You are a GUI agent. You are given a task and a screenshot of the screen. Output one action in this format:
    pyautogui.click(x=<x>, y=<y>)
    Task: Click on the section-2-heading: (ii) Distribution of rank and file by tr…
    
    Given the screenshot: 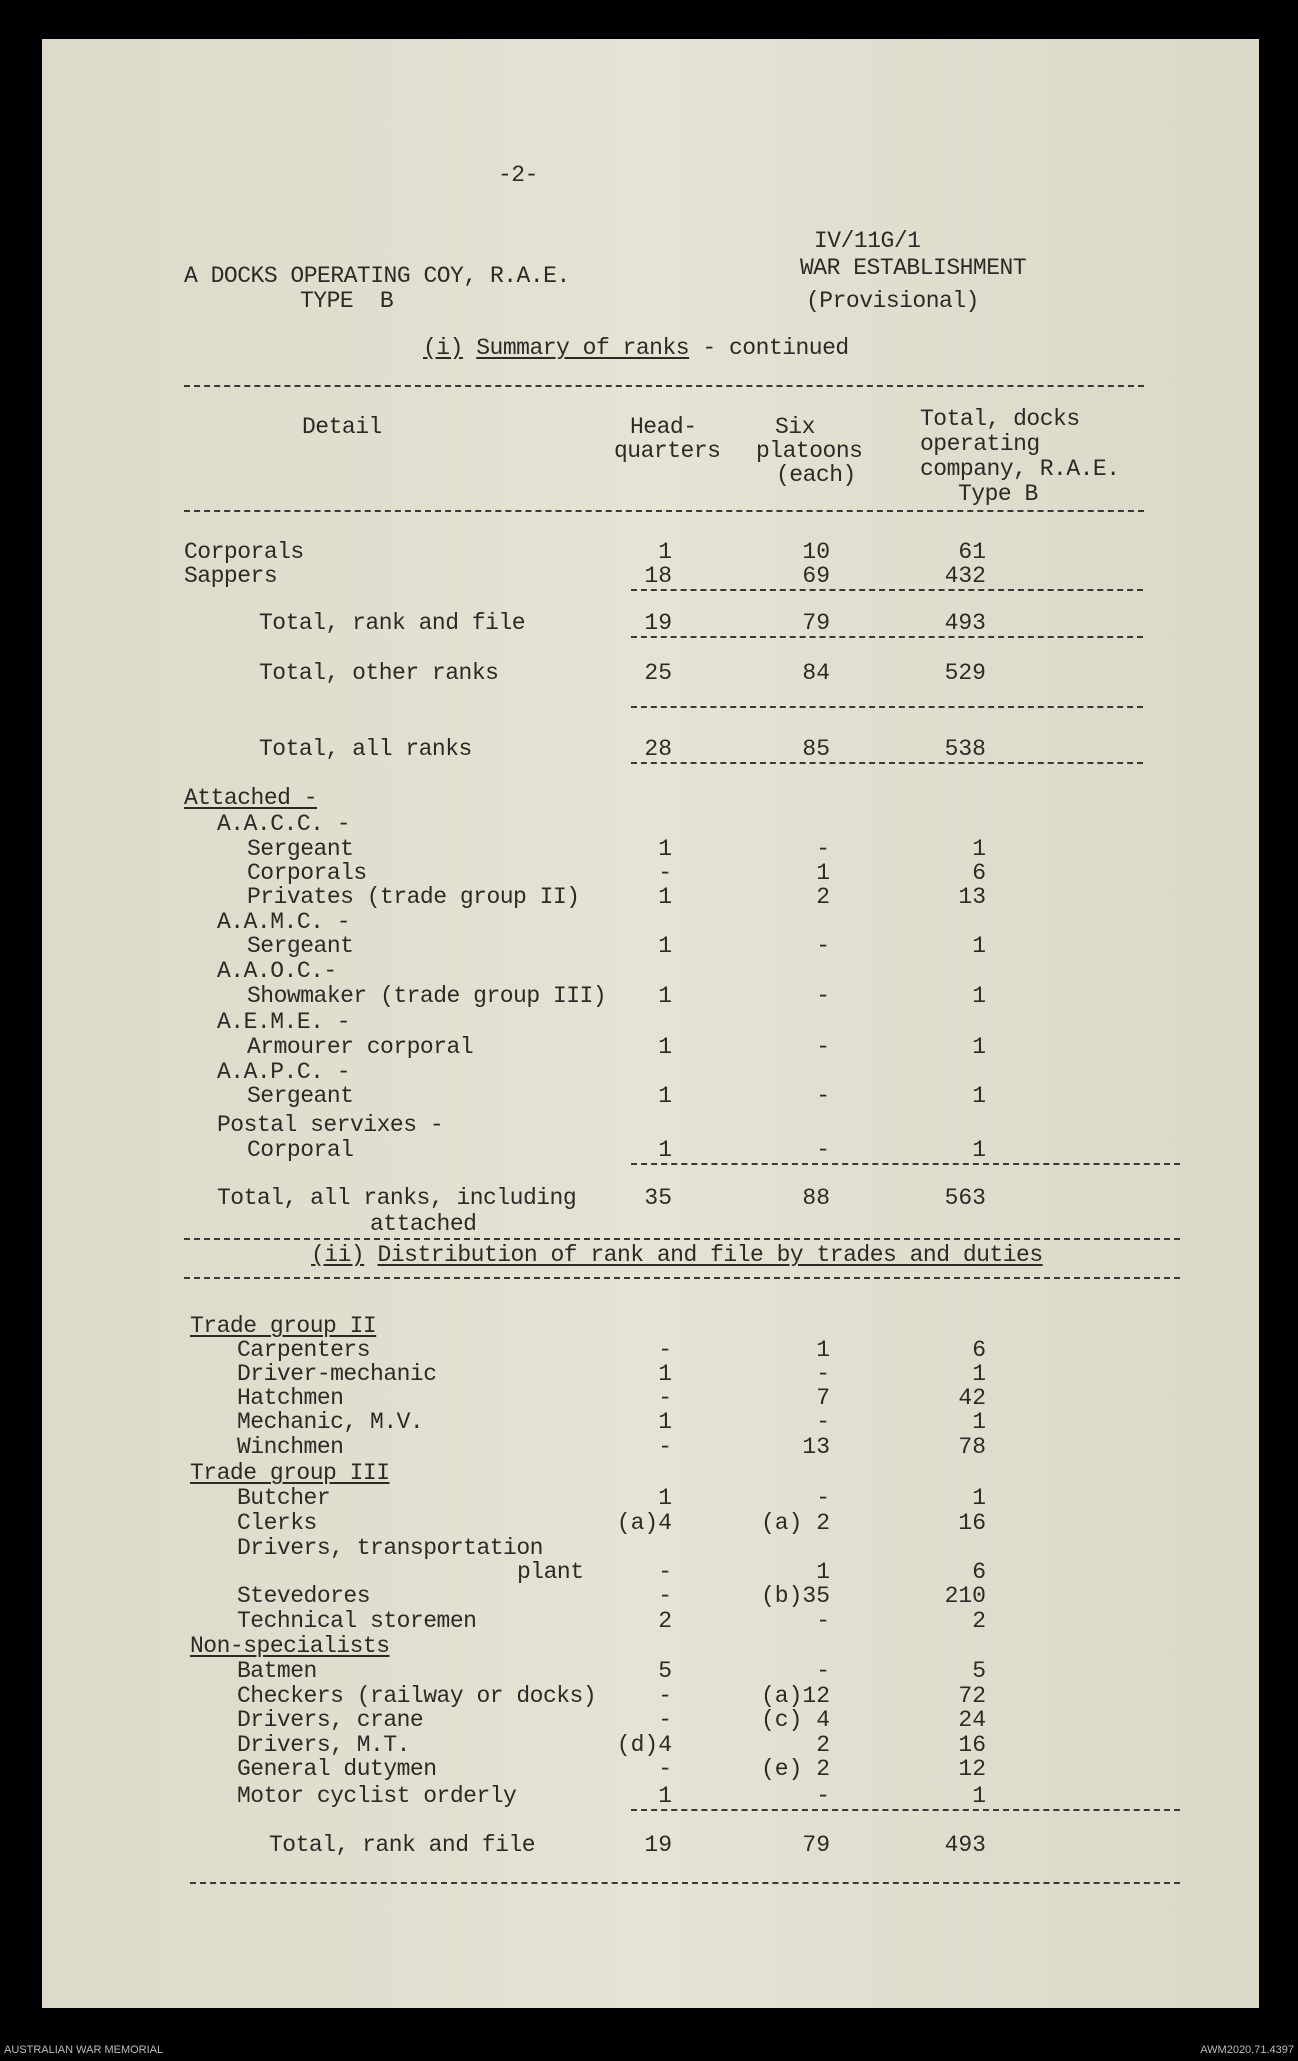 What is the action you would take?
    pyautogui.click(x=677, y=1255)
    